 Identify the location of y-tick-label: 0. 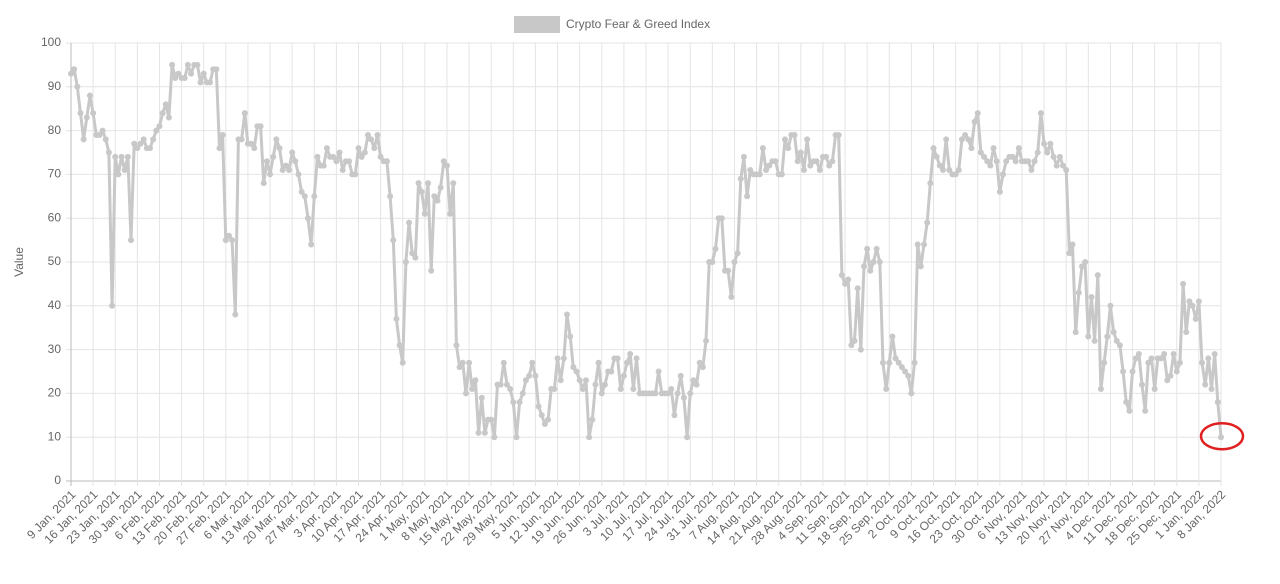
(57, 480).